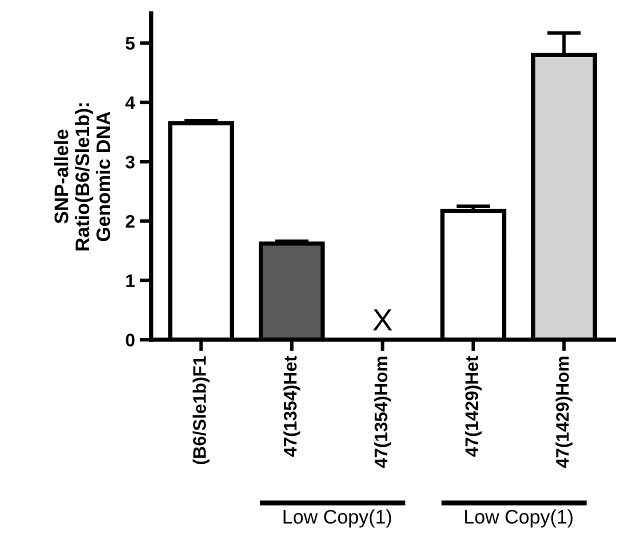  What do you see at coordinates (130, 43) in the screenshot?
I see `y-tick-label: 5` at bounding box center [130, 43].